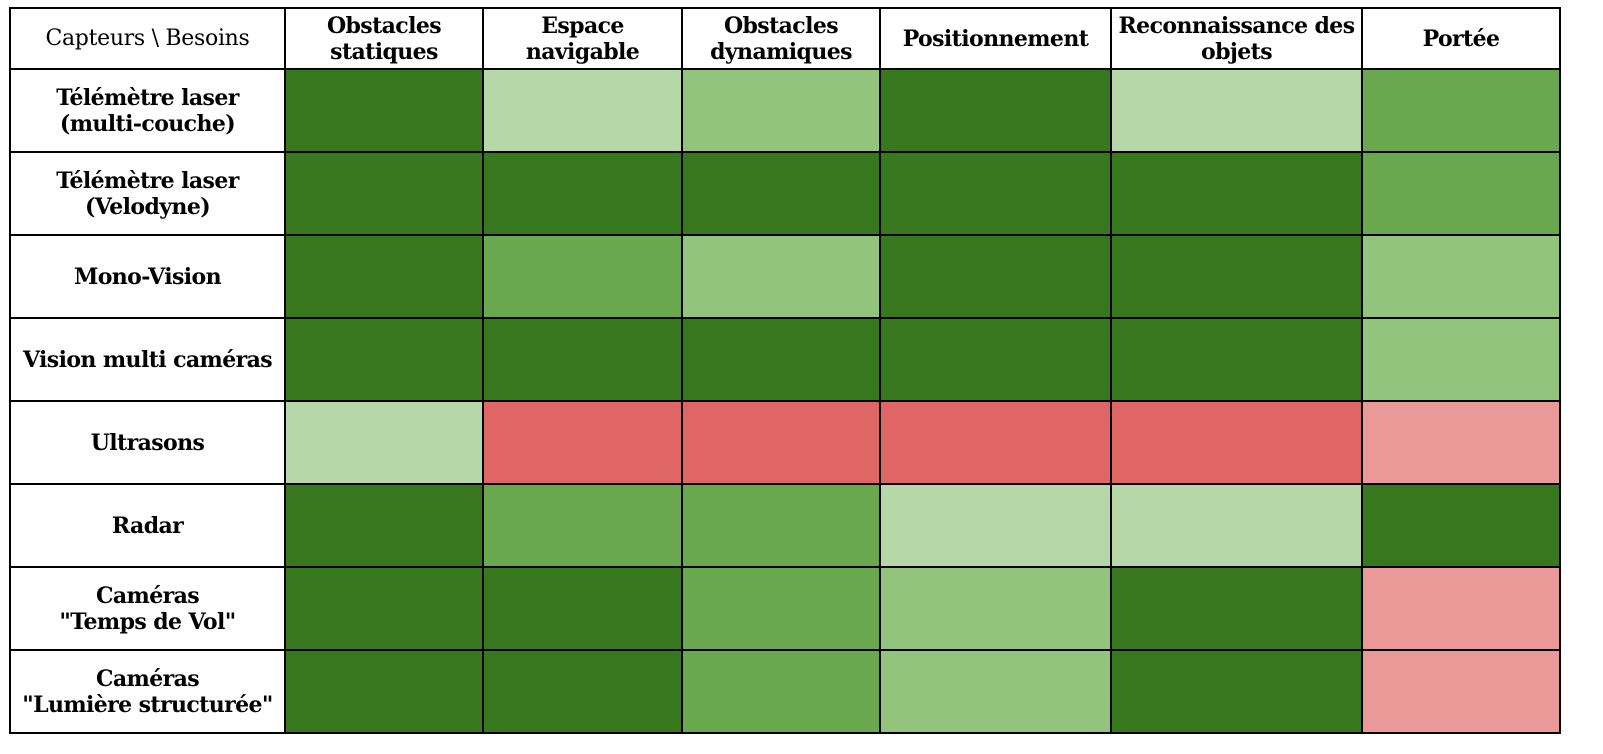  I want to click on table-row: Ultrasons, so click(785, 442).